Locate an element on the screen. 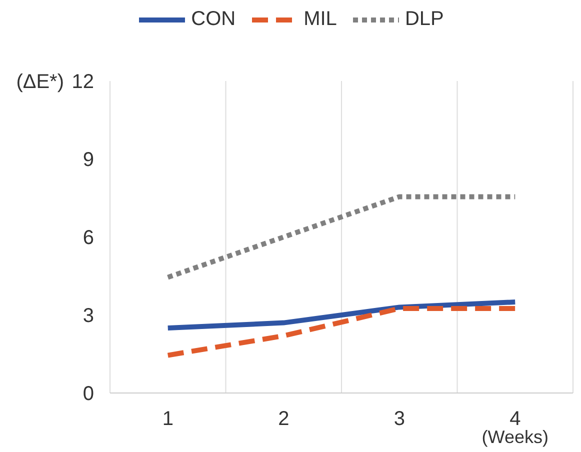  legend-label: DLP is located at coordinates (424, 19).